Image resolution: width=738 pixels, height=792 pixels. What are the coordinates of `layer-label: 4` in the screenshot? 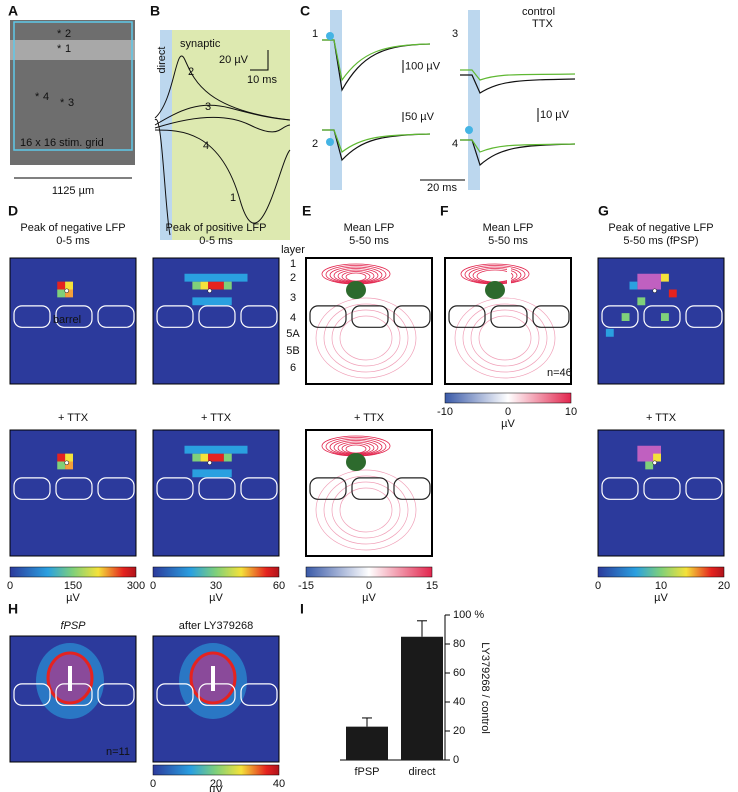 It's located at (293, 318).